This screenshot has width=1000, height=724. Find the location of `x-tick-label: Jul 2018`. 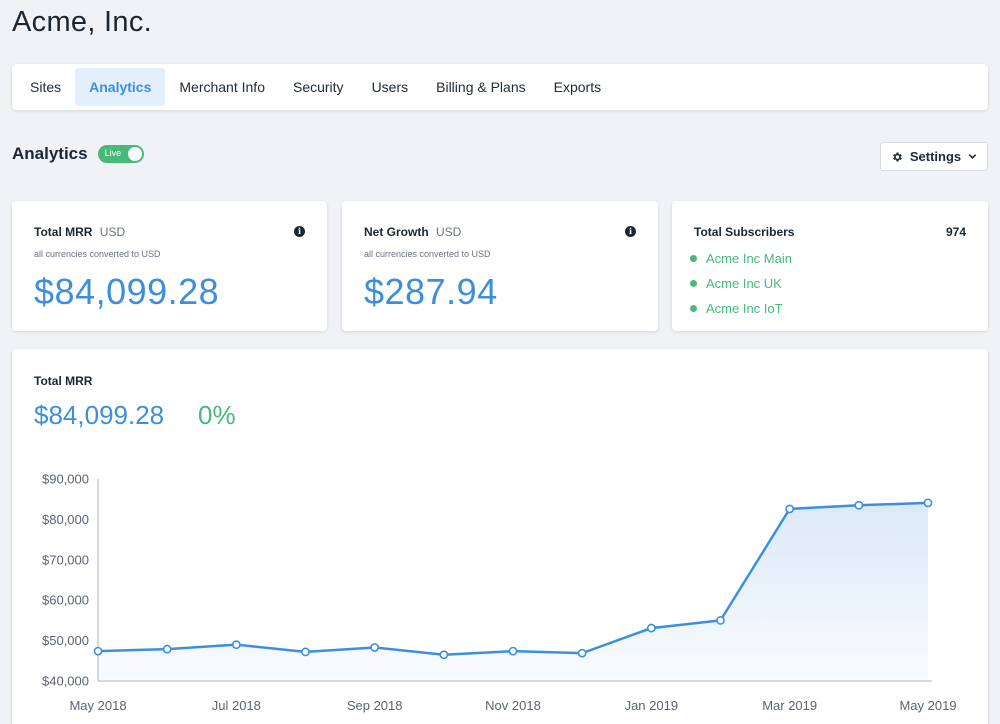

x-tick-label: Jul 2018 is located at coordinates (236, 705).